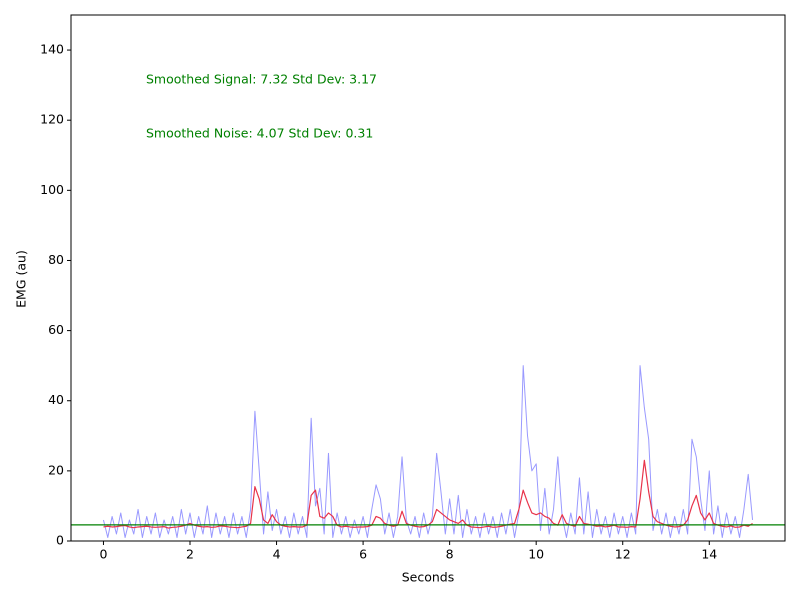 The height and width of the screenshot is (600, 800). Describe the element at coordinates (52, 119) in the screenshot. I see `y-tick-label: 120` at that location.